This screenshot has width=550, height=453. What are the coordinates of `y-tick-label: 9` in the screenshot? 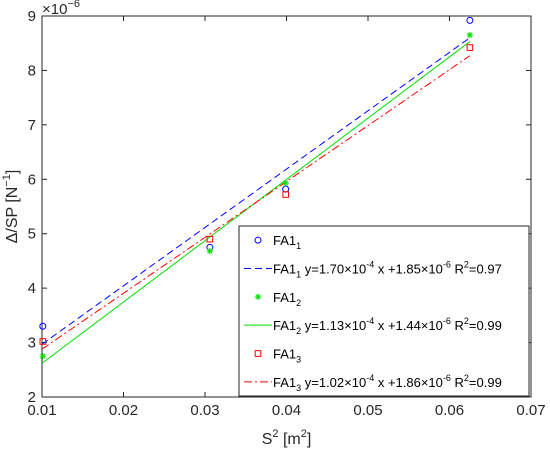 It's located at (32, 16).